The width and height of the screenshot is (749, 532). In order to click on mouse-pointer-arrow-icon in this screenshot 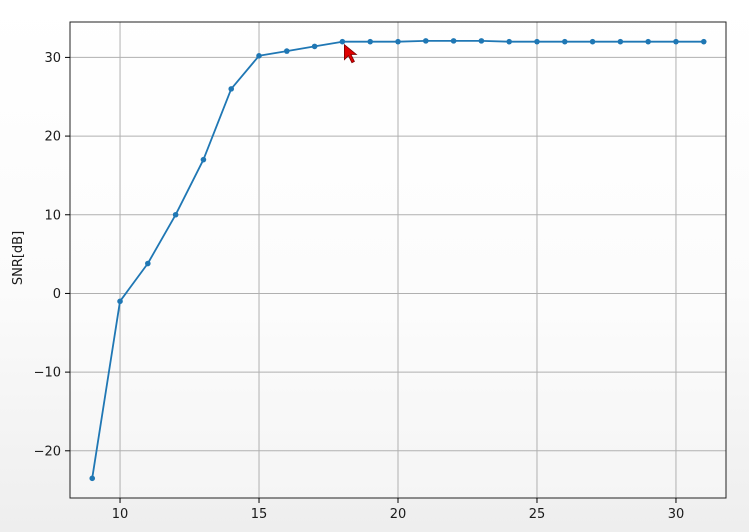, I will do `click(351, 53)`.